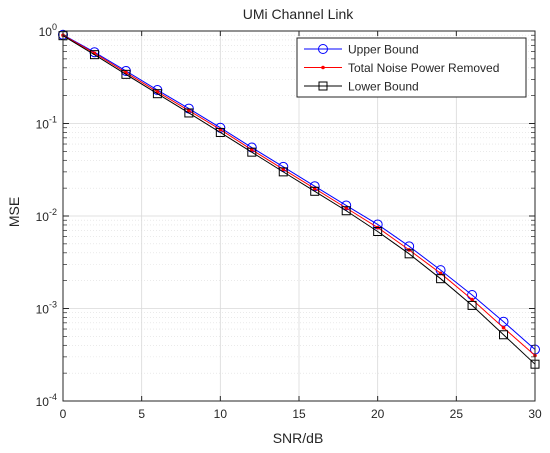 The width and height of the screenshot is (550, 453). I want to click on legend-item: Total Noise Power Removed, so click(401, 68).